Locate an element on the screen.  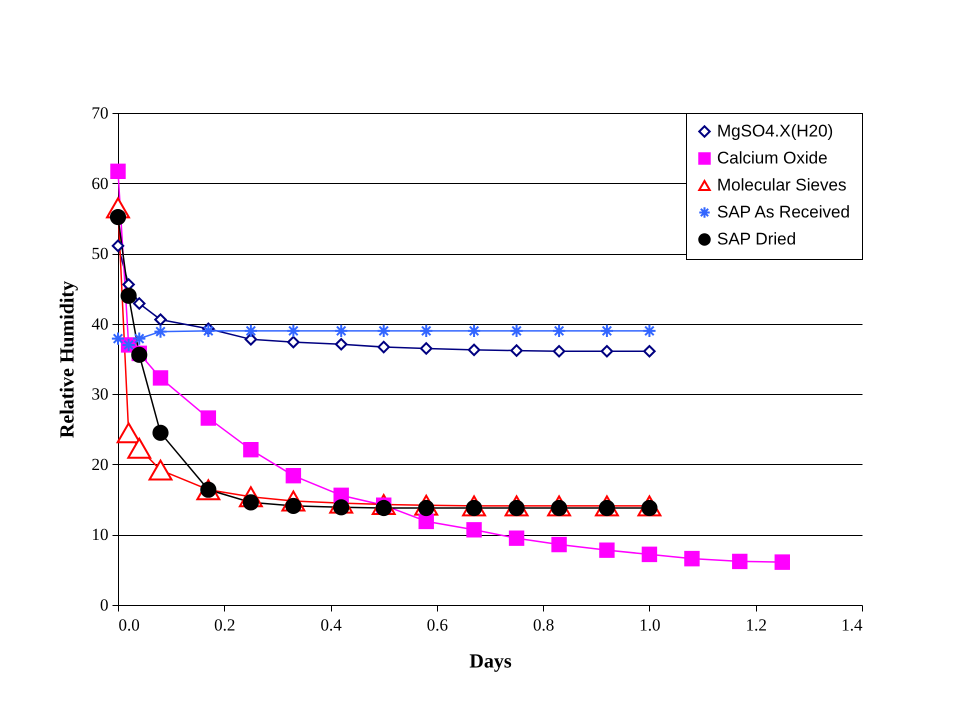
x-tick-label: 0.0 is located at coordinates (129, 625).